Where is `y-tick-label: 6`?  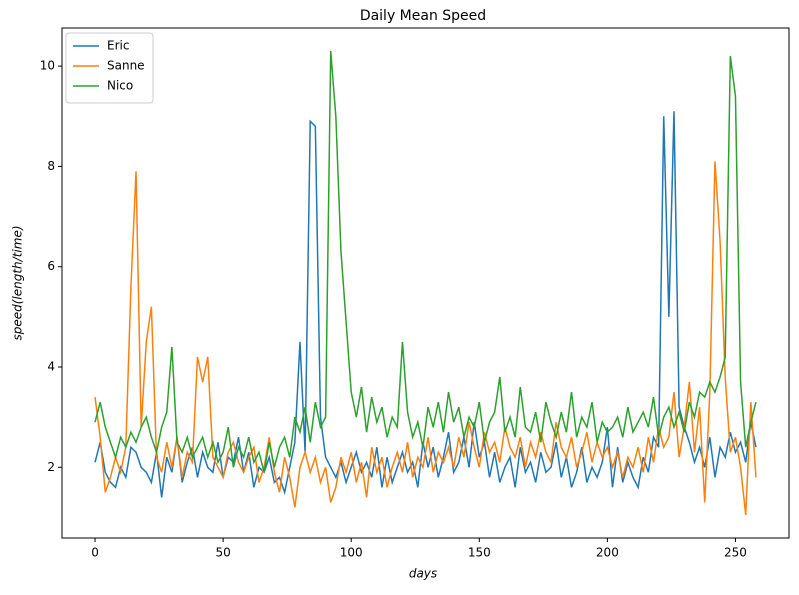 y-tick-label: 6 is located at coordinates (51, 266).